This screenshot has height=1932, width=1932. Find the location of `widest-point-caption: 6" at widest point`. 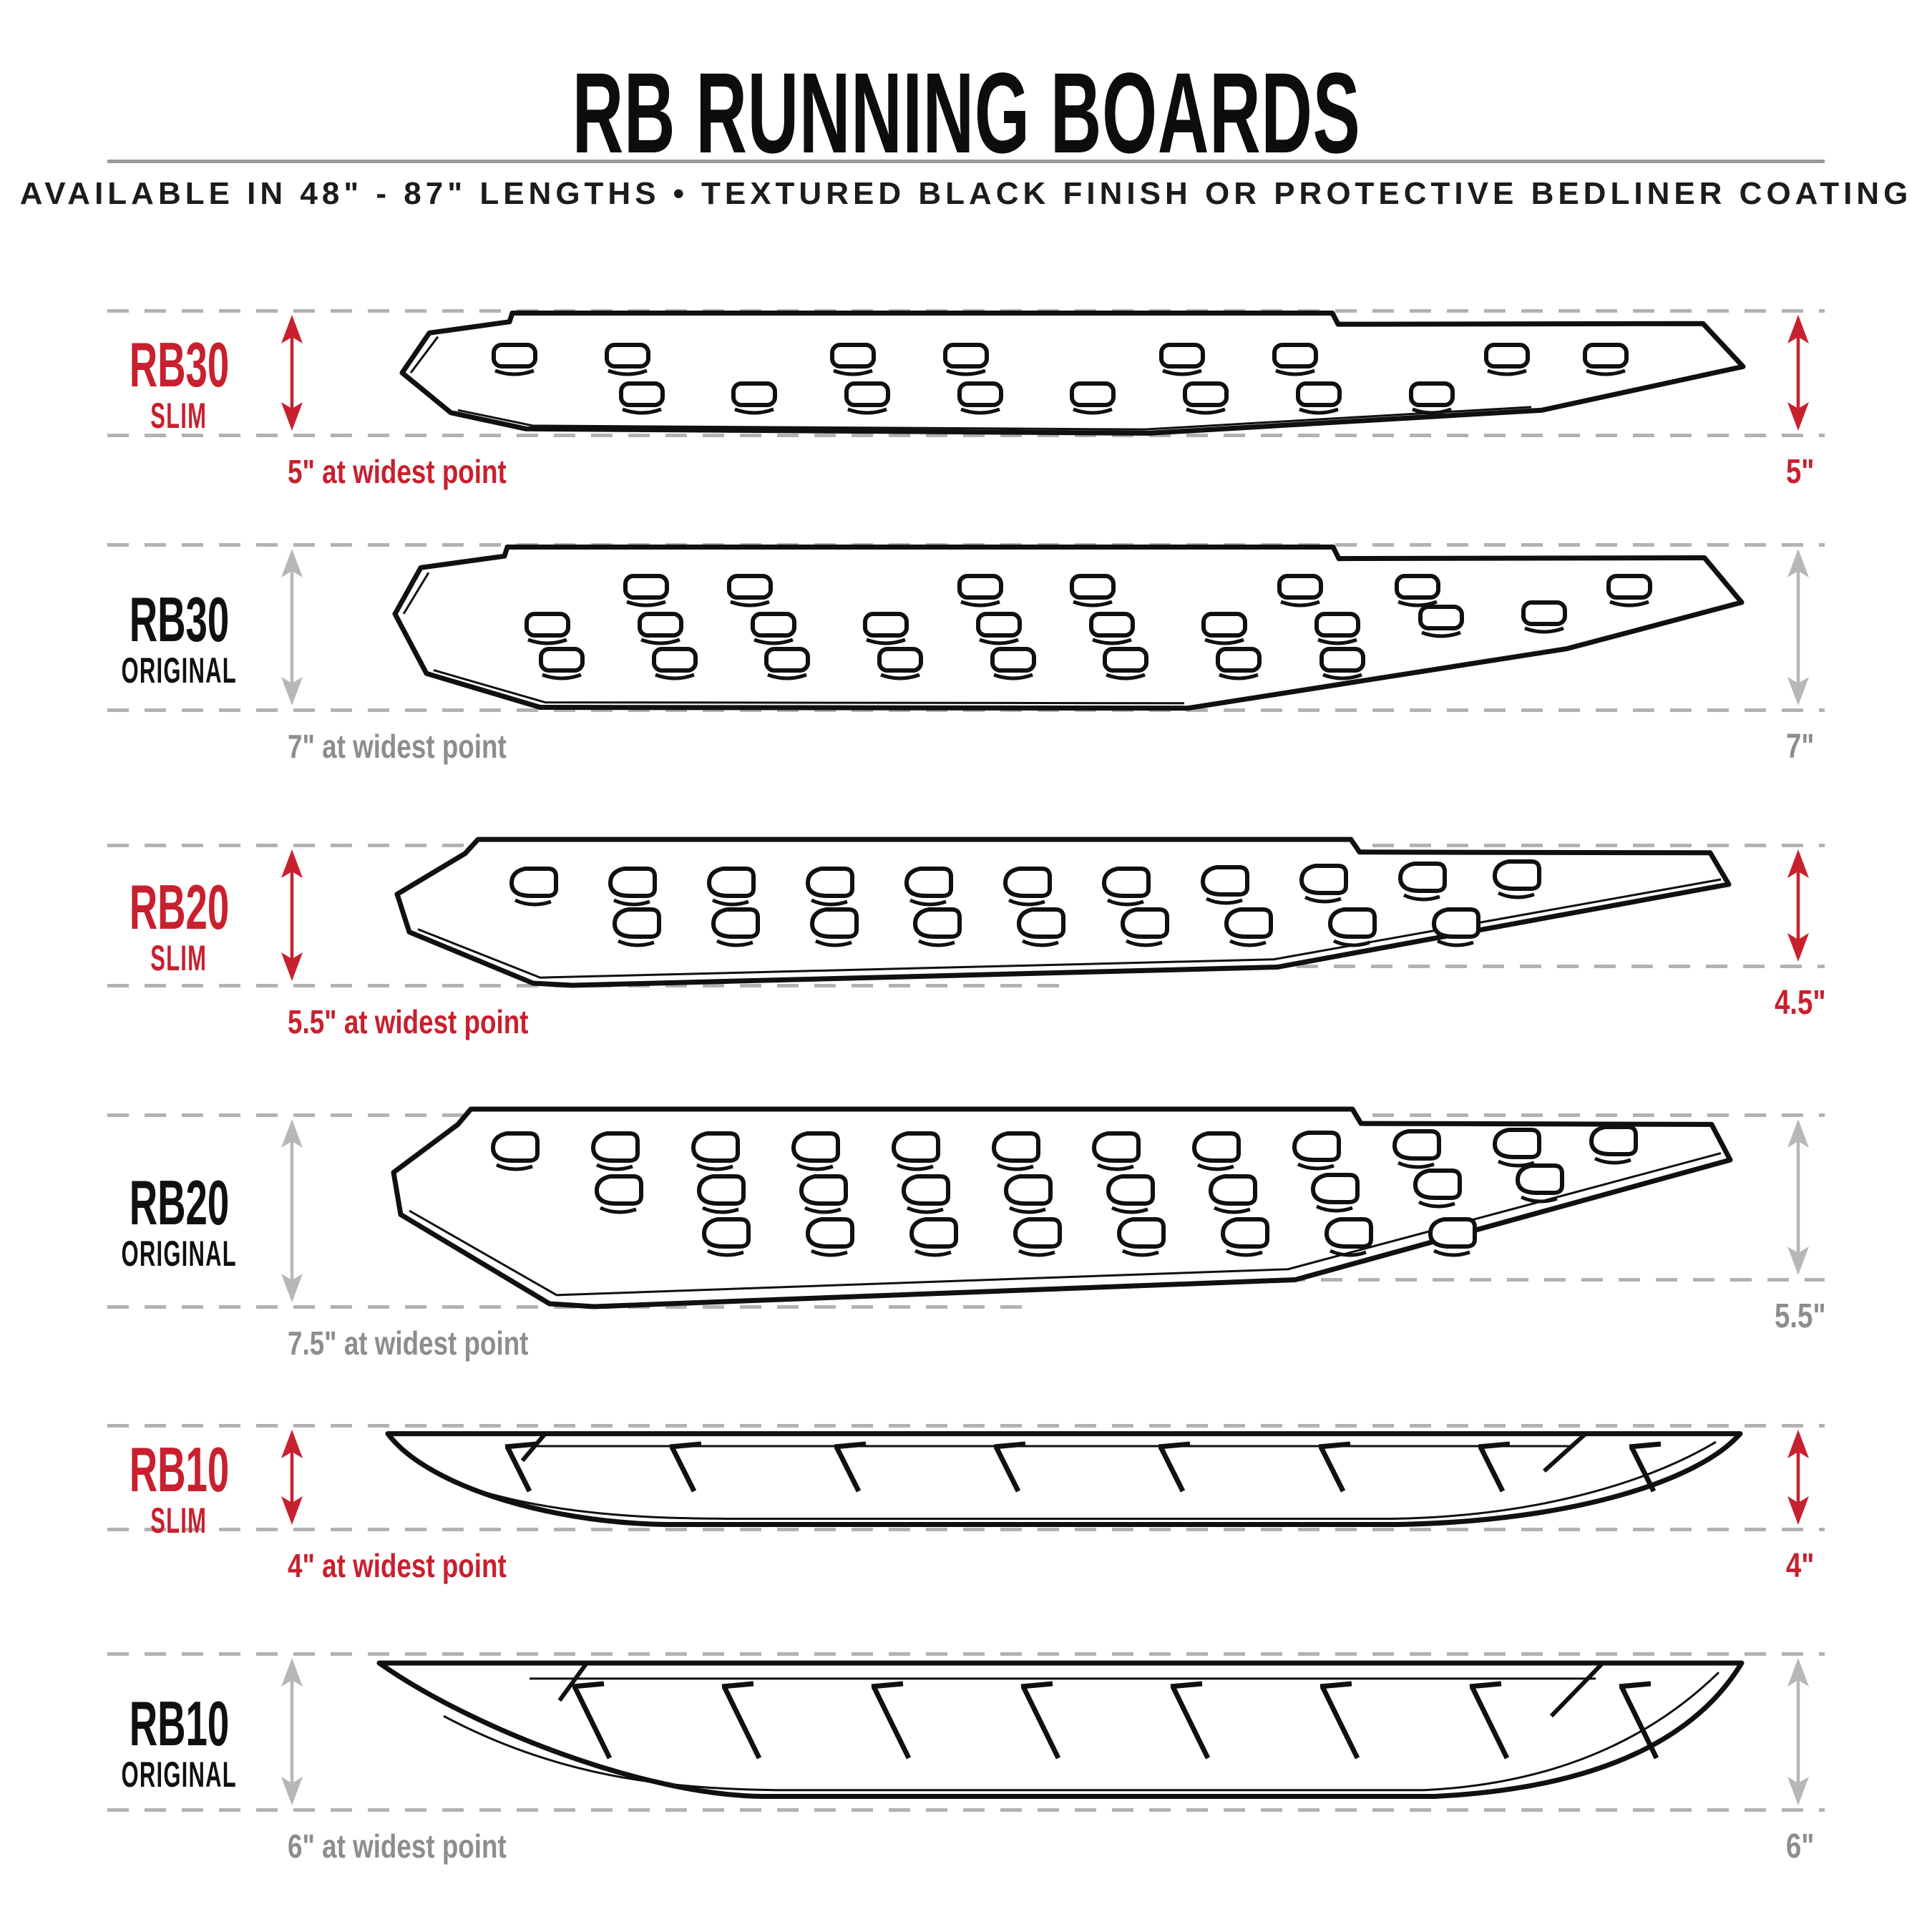

widest-point-caption: 6" at widest point is located at coordinates (425, 1846).